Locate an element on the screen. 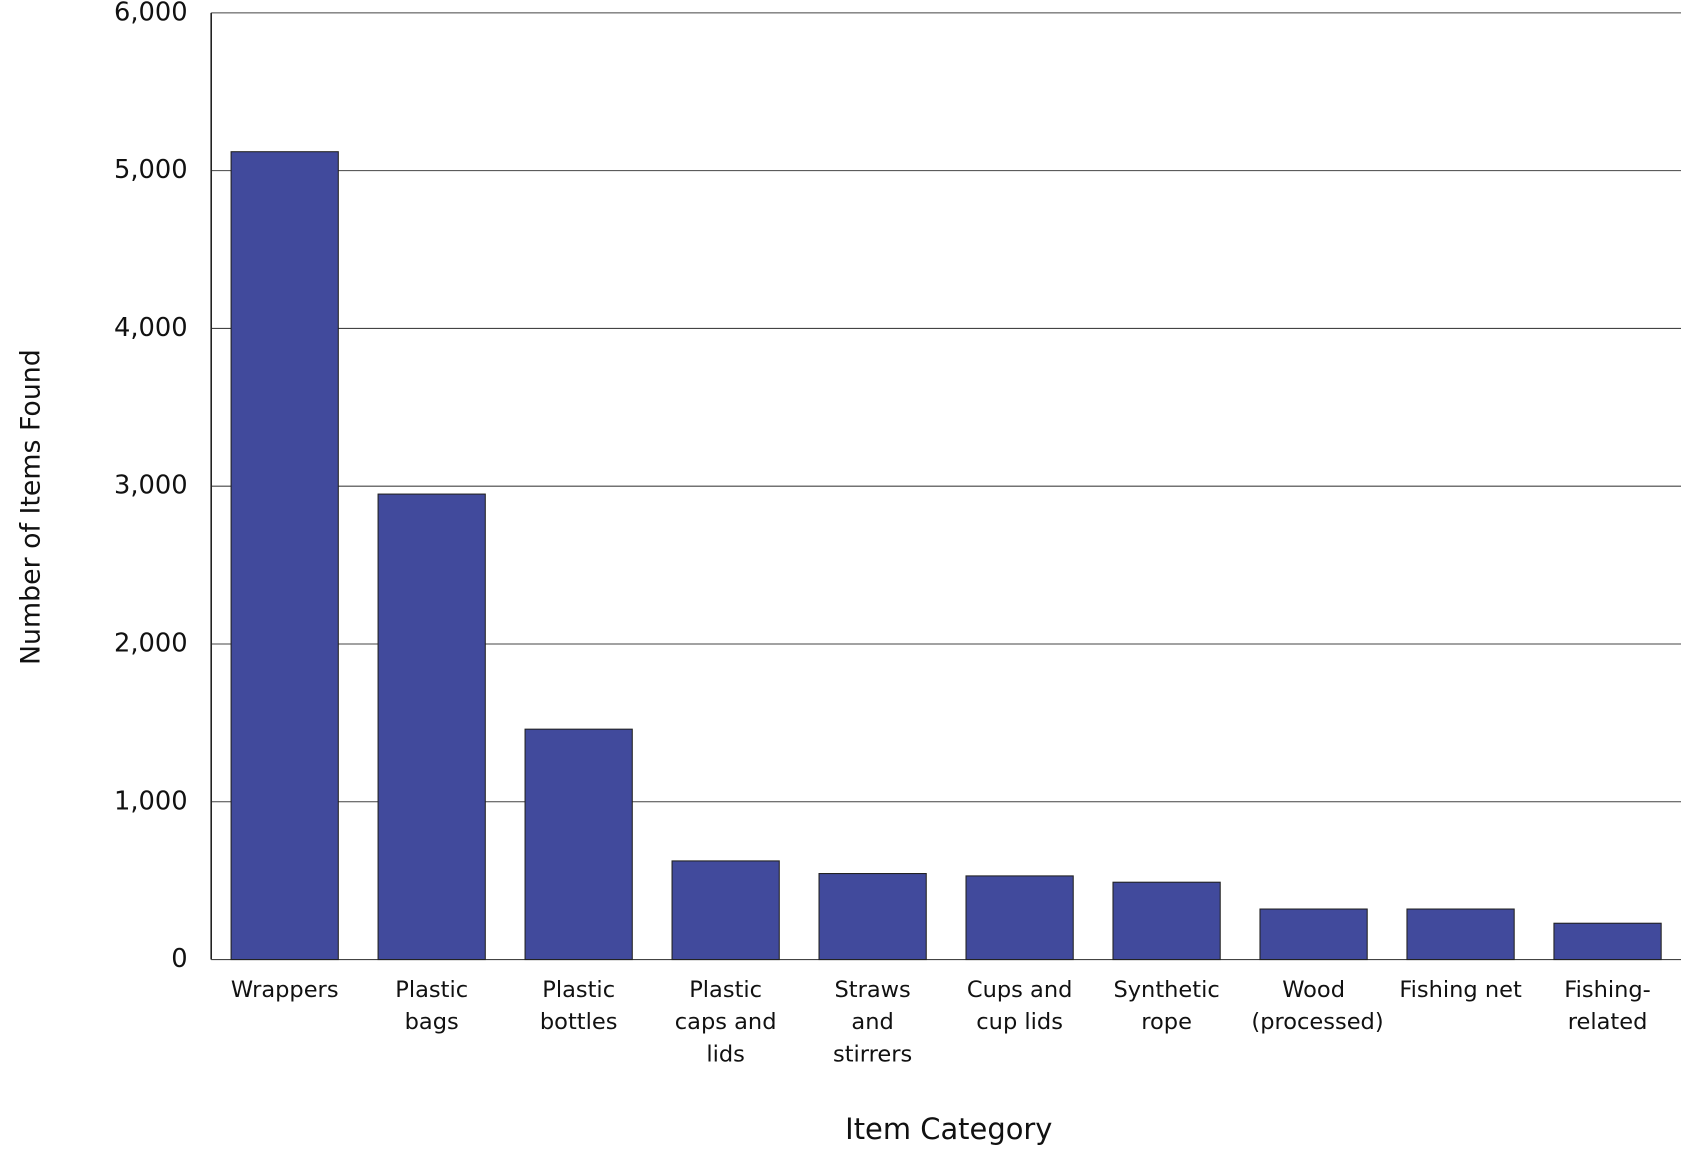 The height and width of the screenshot is (1153, 1681). x-tick-label: Plastic bottles is located at coordinates (578, 1005).